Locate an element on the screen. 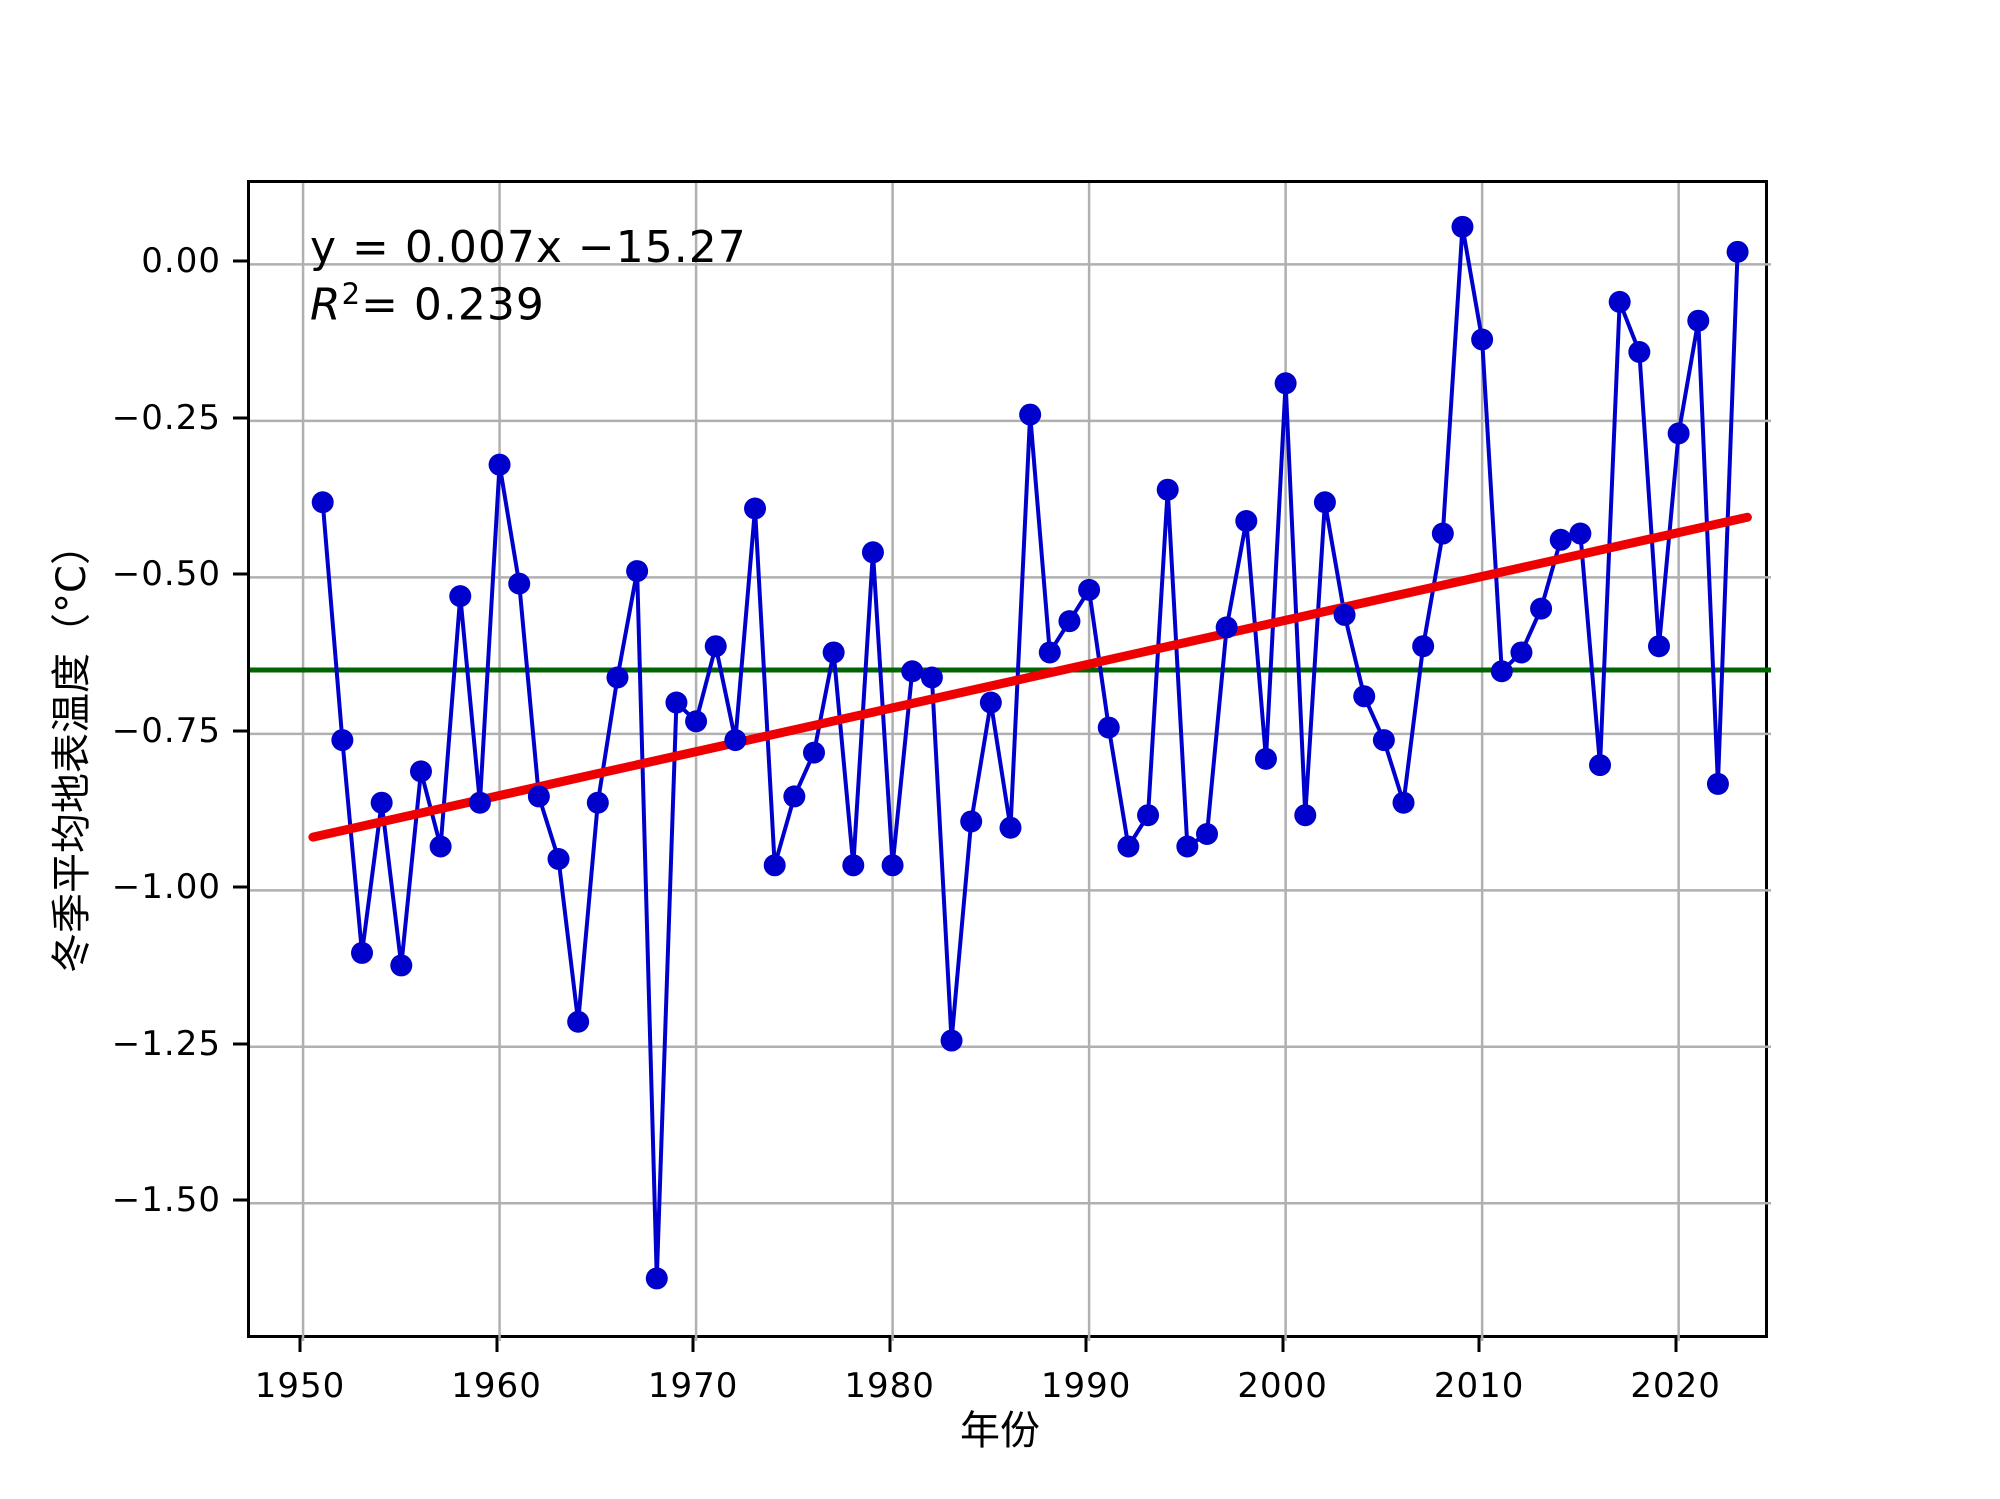 The height and width of the screenshot is (1499, 2000). y-tick-label: −1.50 is located at coordinates (166, 1200).